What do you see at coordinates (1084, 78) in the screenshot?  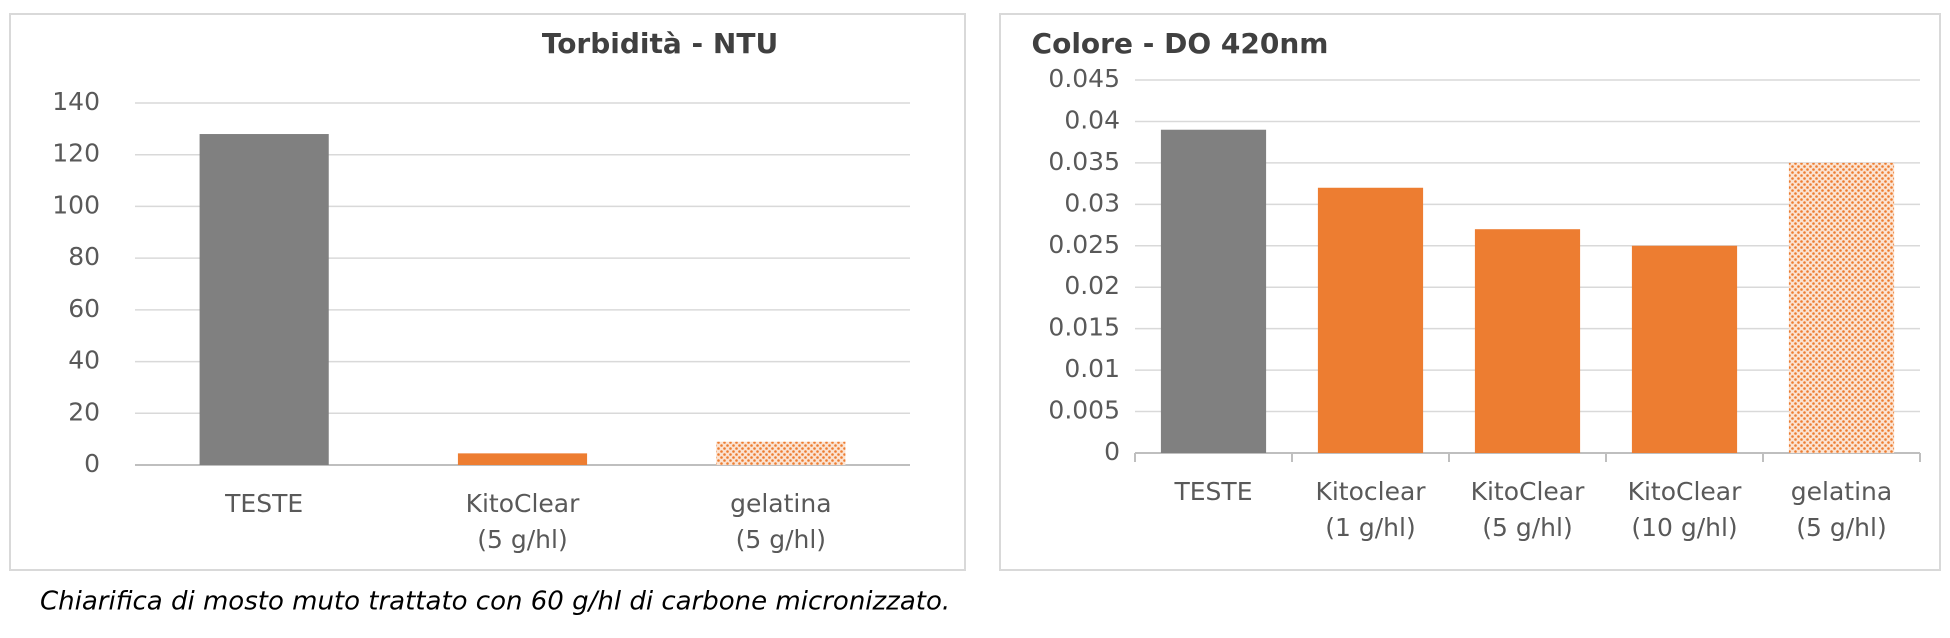 I see `y-tick-label: 0.045` at bounding box center [1084, 78].